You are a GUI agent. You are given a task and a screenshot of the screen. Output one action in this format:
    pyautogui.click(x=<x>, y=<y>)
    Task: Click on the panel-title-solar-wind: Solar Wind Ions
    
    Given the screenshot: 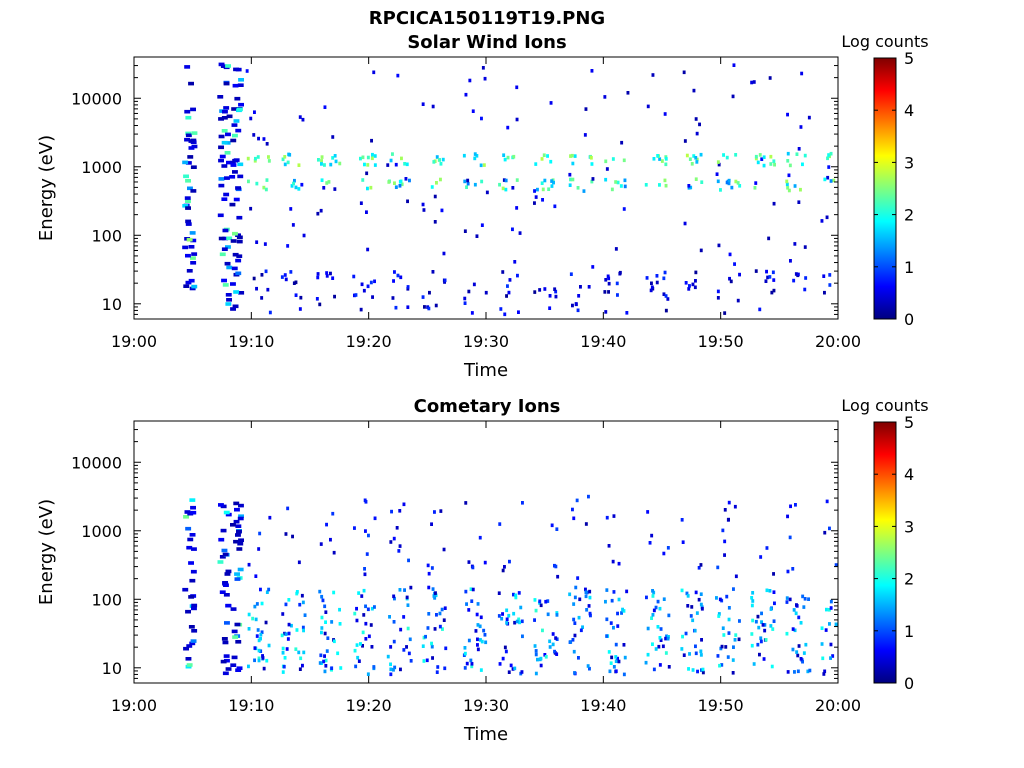 What is the action you would take?
    pyautogui.click(x=486, y=42)
    